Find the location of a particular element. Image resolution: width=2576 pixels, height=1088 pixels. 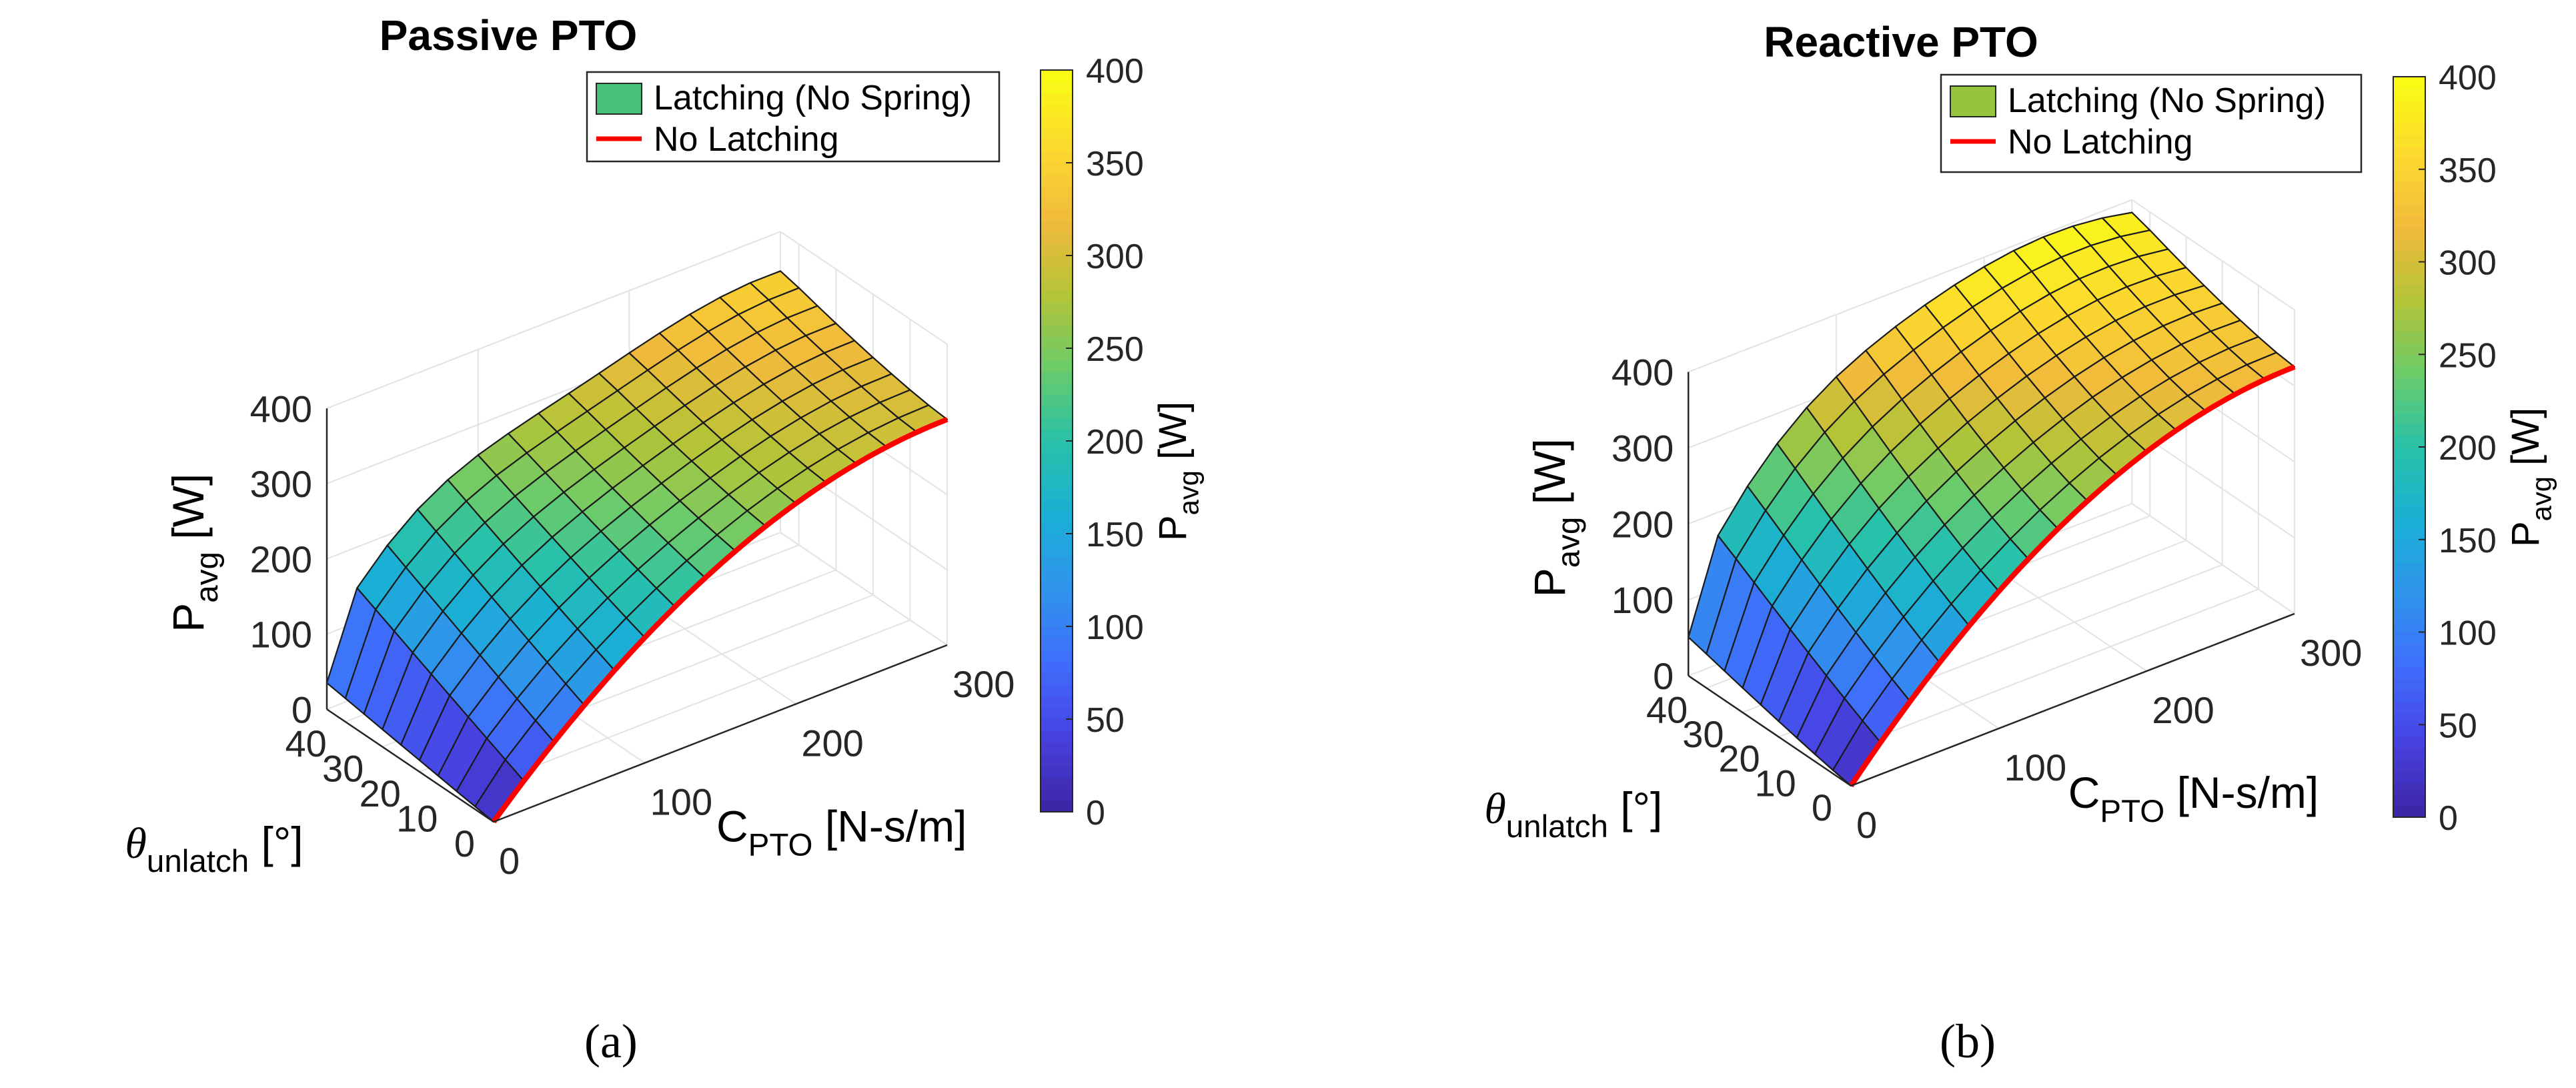

z-axis-label-main: P is located at coordinates (1549, 582).